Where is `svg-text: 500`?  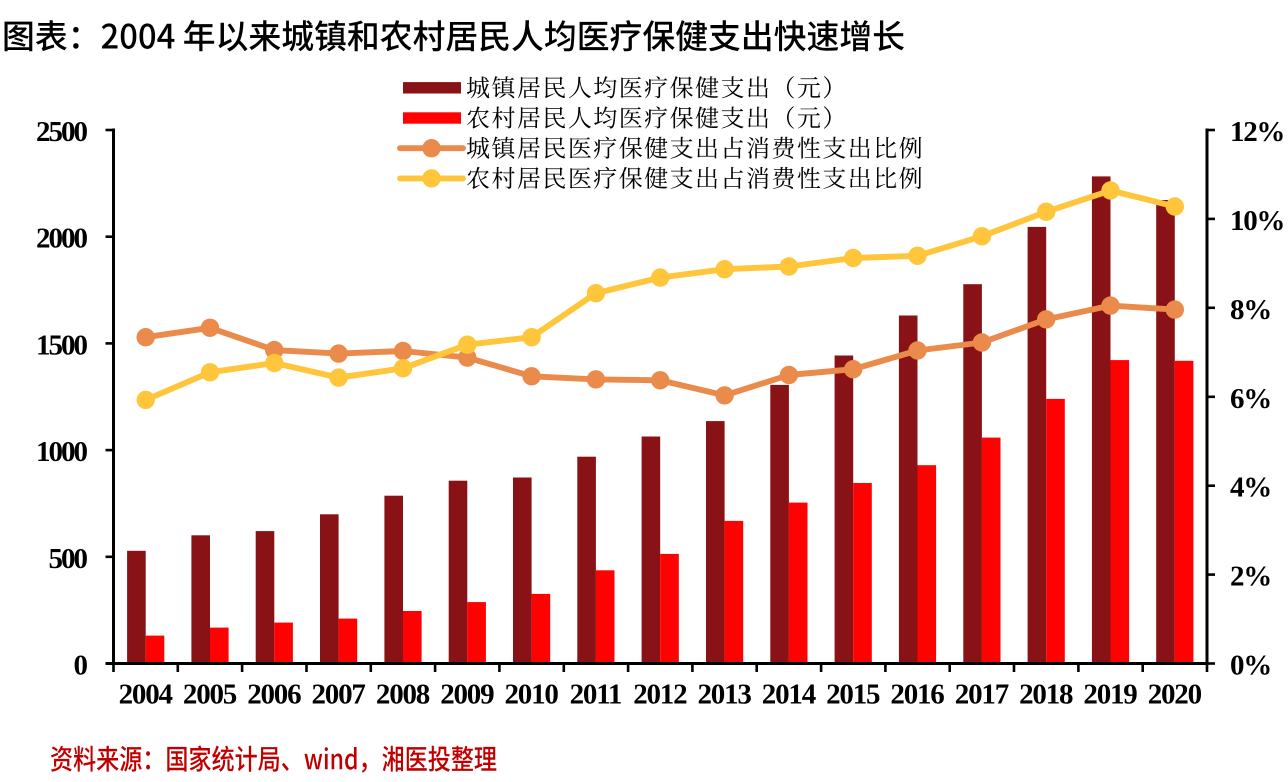
svg-text: 500 is located at coordinates (68, 559).